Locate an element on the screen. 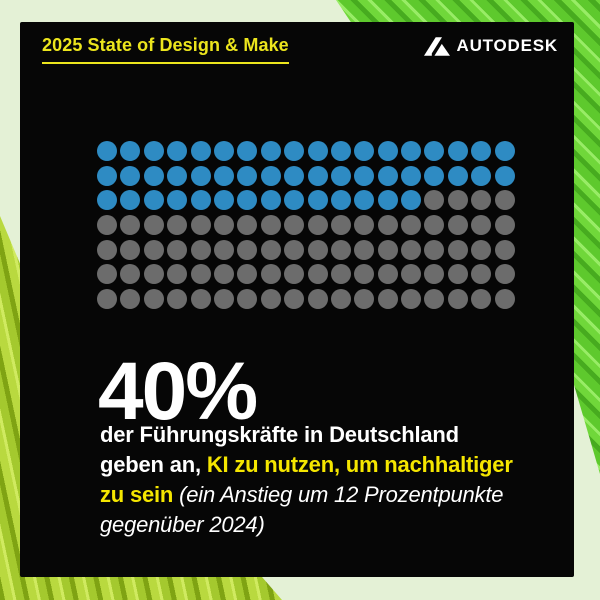 The width and height of the screenshot is (600, 600). caption-segment-white: der Führungskräfte in Deutschland is located at coordinates (279, 434).